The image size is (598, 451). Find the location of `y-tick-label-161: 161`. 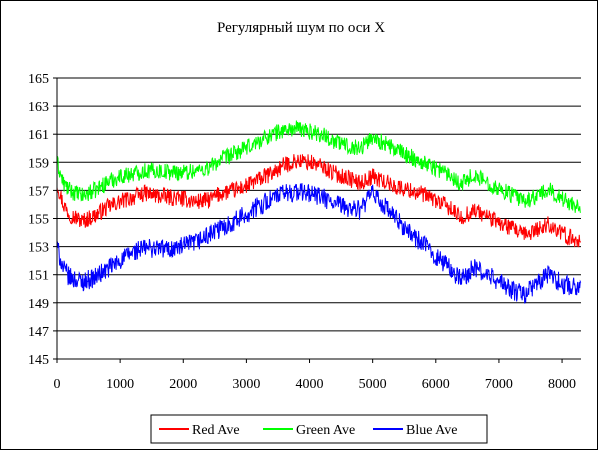

y-tick-label-161: 161 is located at coordinates (38, 135).